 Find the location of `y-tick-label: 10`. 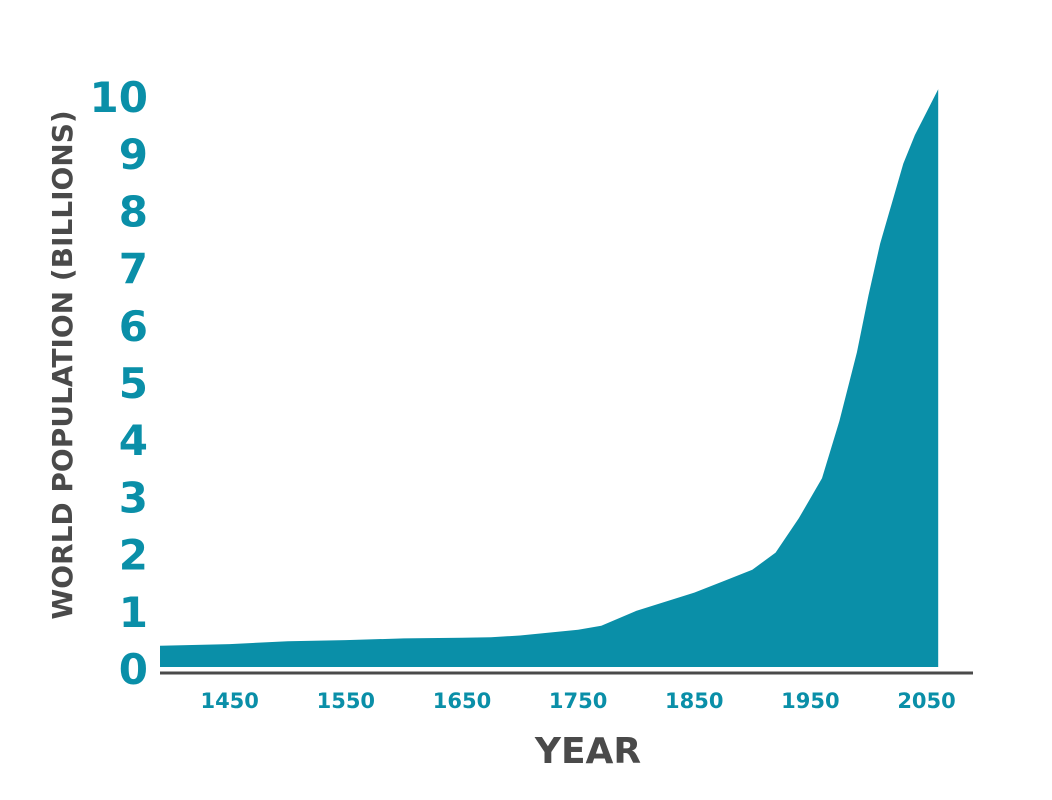

y-tick-label: 10 is located at coordinates (119, 97).